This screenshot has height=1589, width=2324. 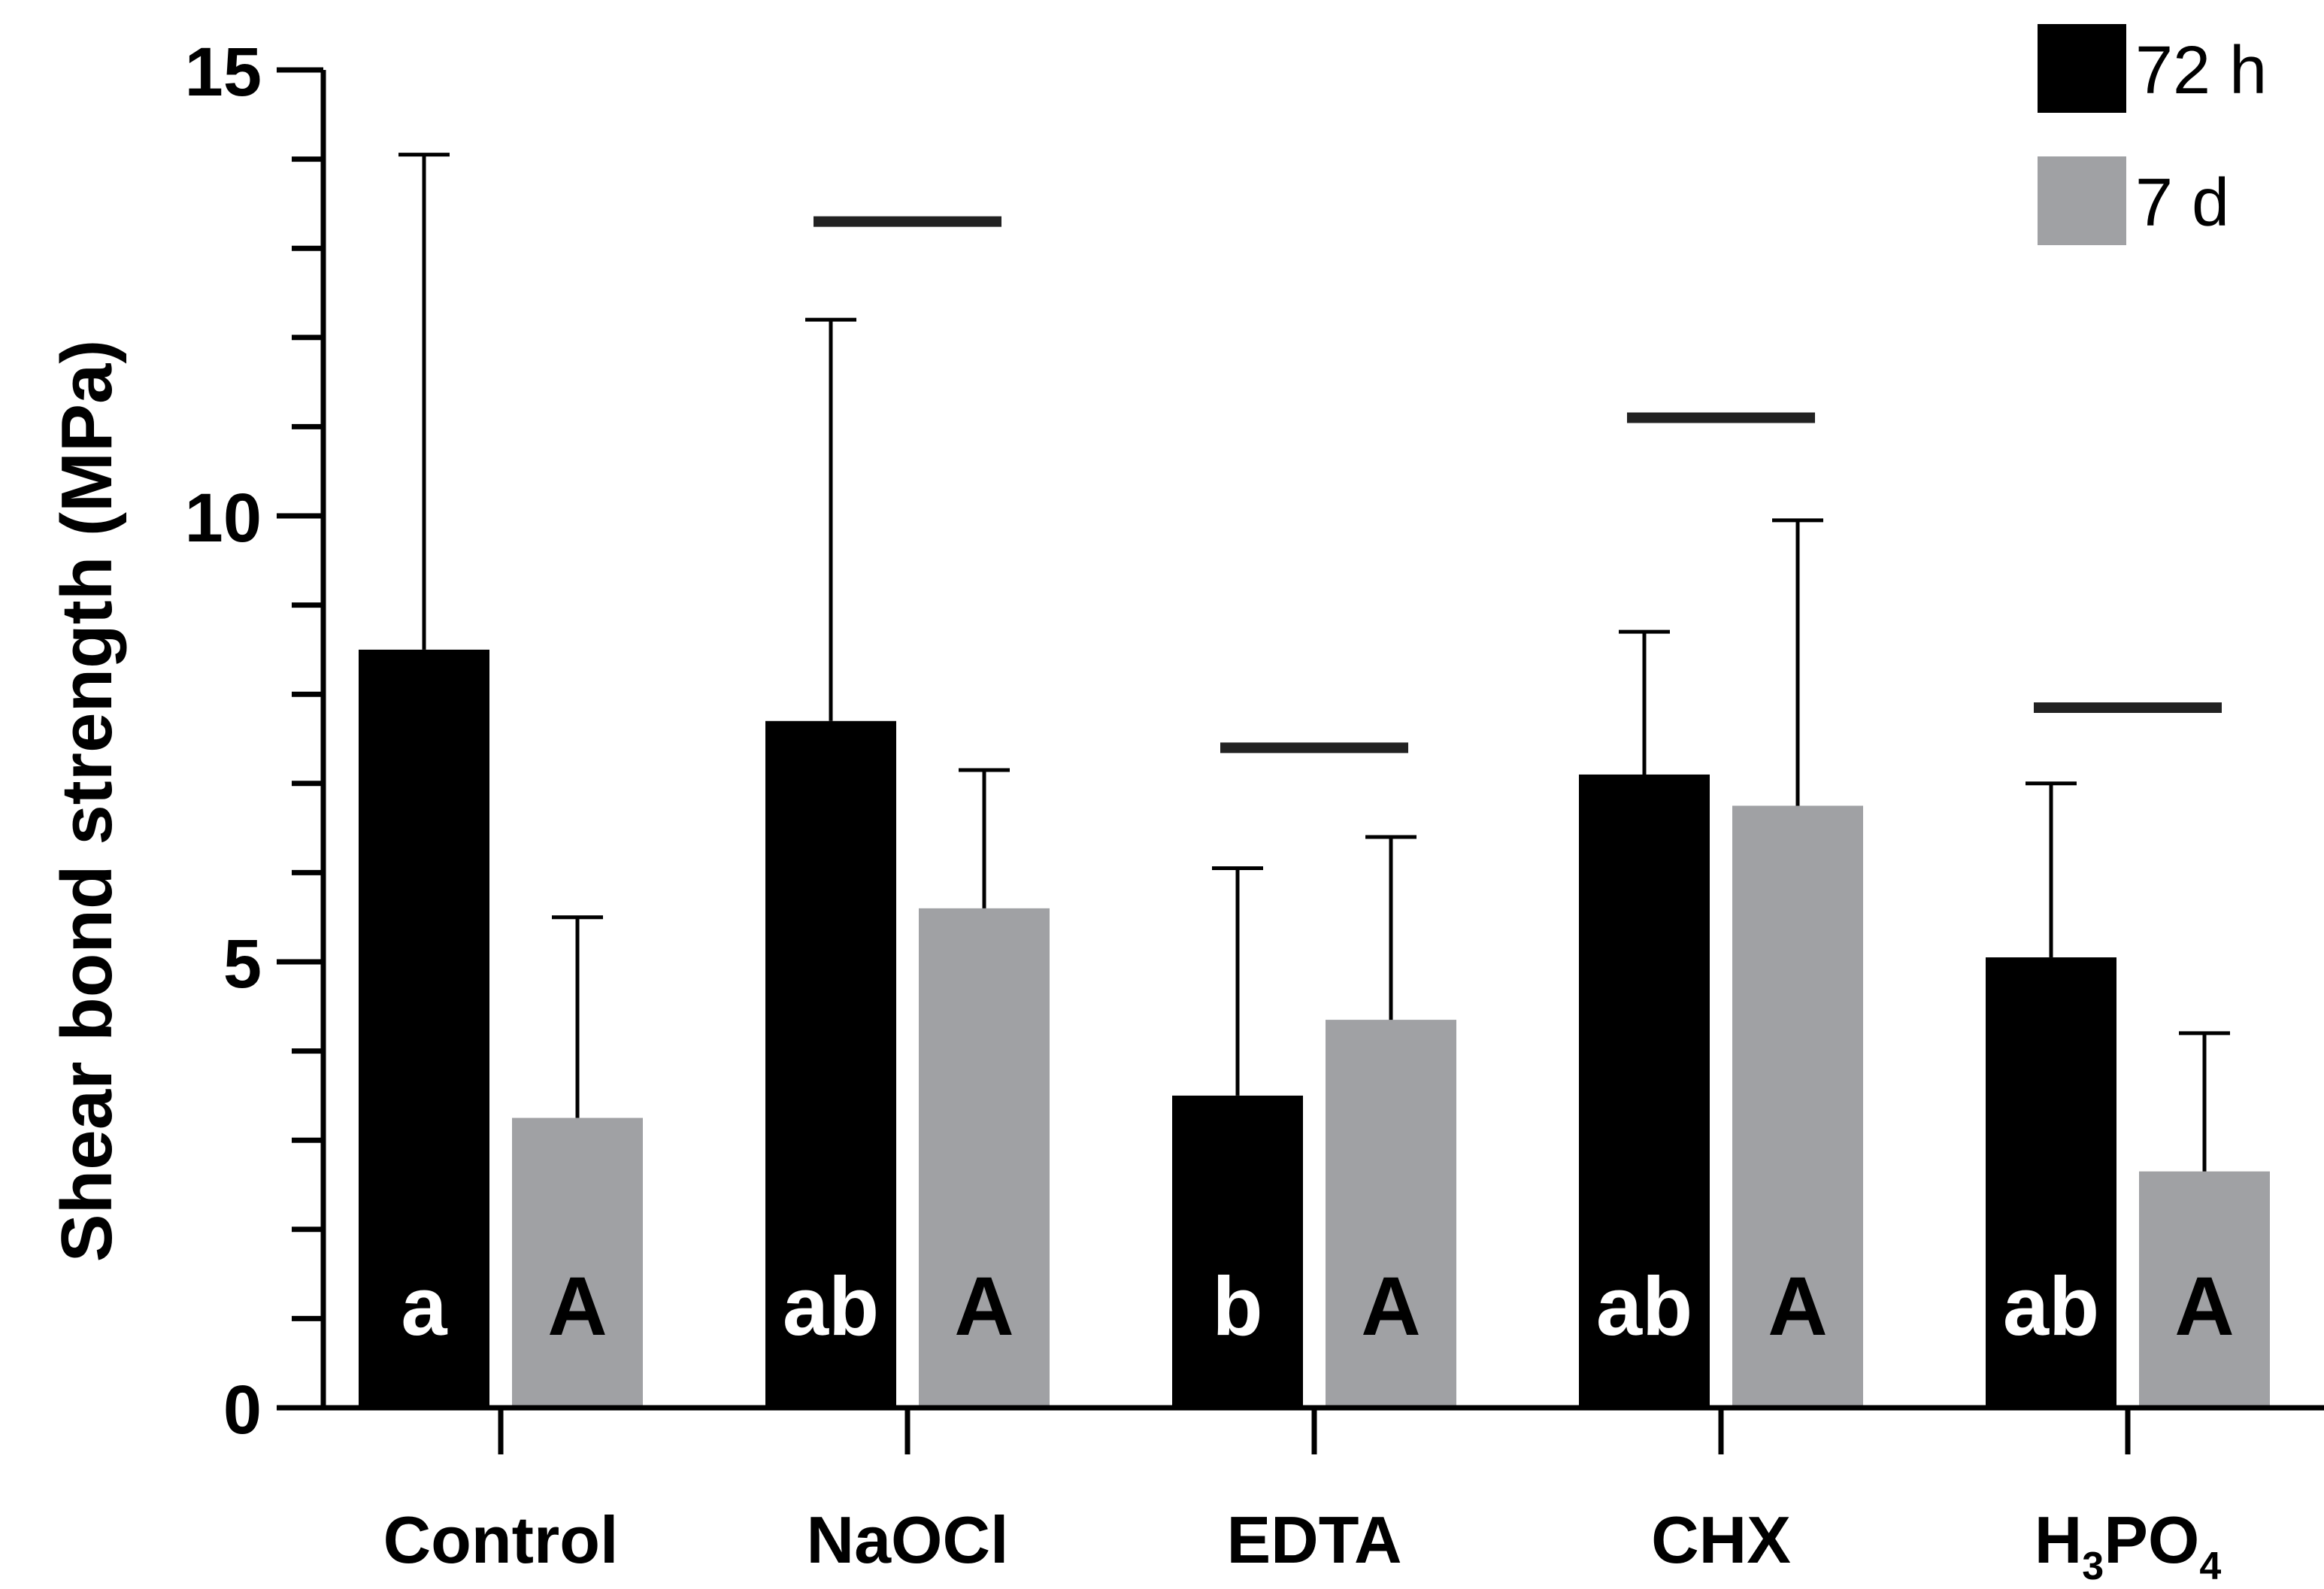 What do you see at coordinates (1644, 1091) in the screenshot?
I see `bar-72h-chx` at bounding box center [1644, 1091].